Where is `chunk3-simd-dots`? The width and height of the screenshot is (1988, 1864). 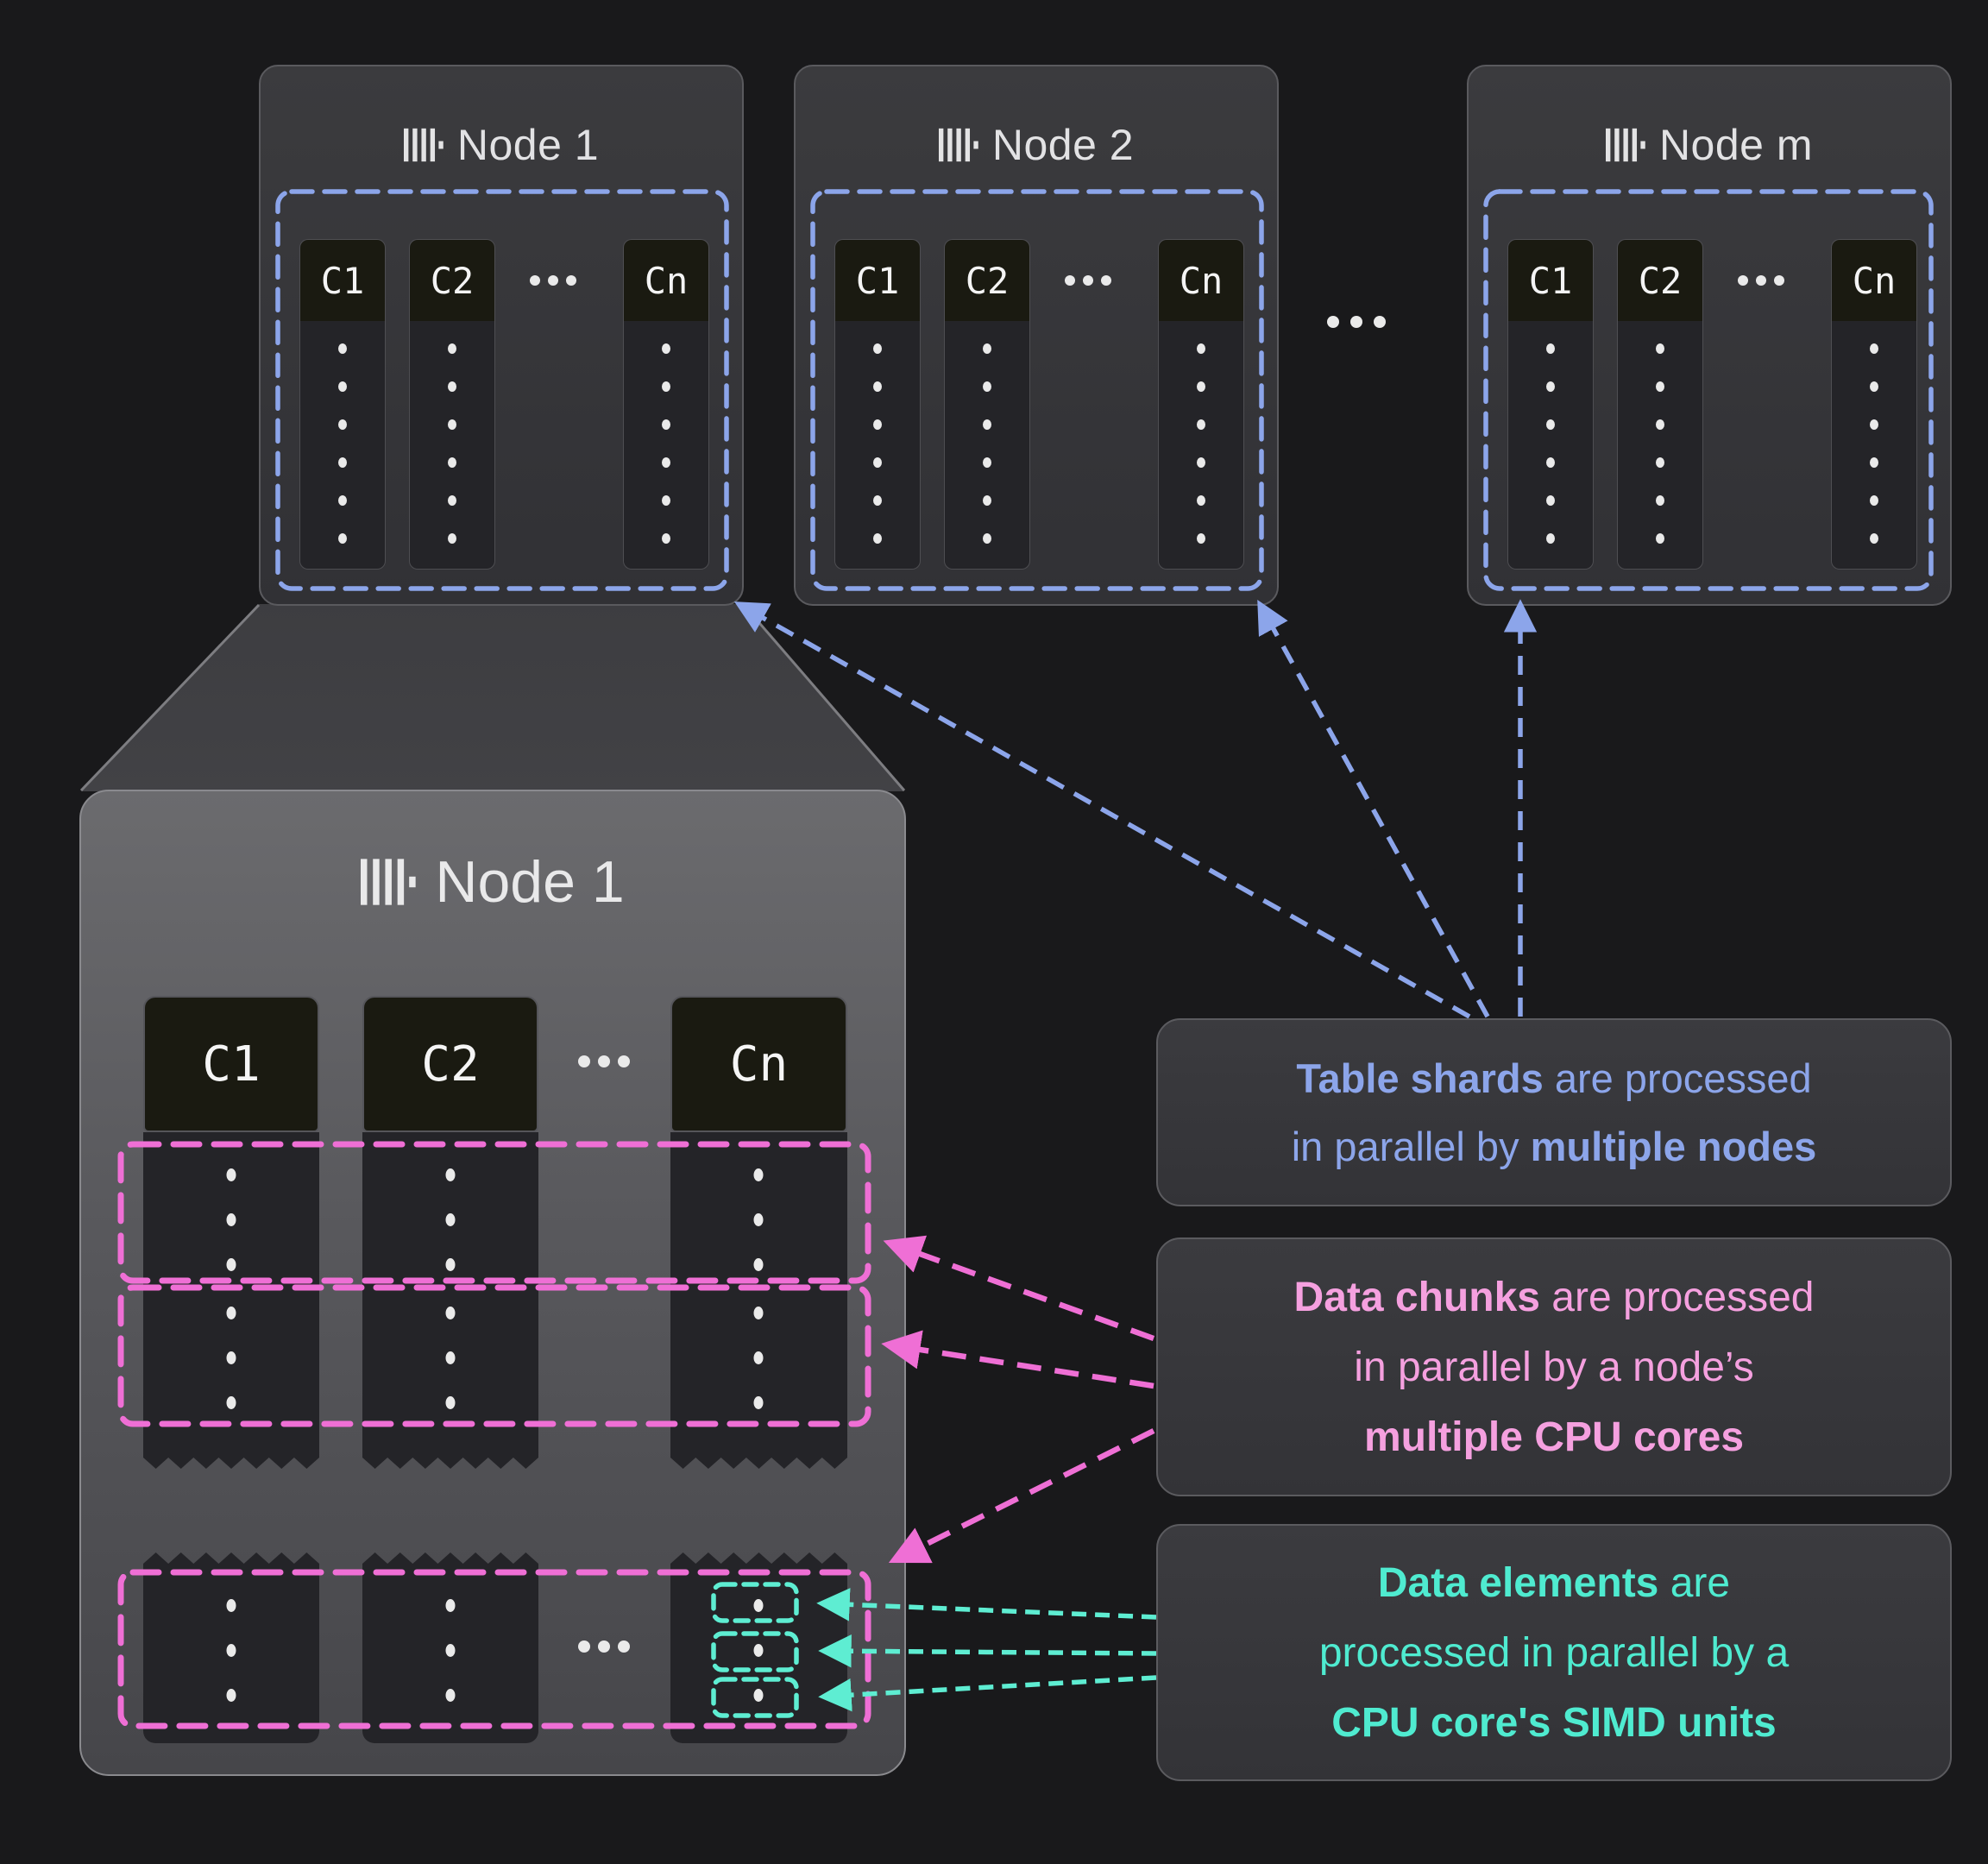
chunk3-simd-dots is located at coordinates (758, 1651).